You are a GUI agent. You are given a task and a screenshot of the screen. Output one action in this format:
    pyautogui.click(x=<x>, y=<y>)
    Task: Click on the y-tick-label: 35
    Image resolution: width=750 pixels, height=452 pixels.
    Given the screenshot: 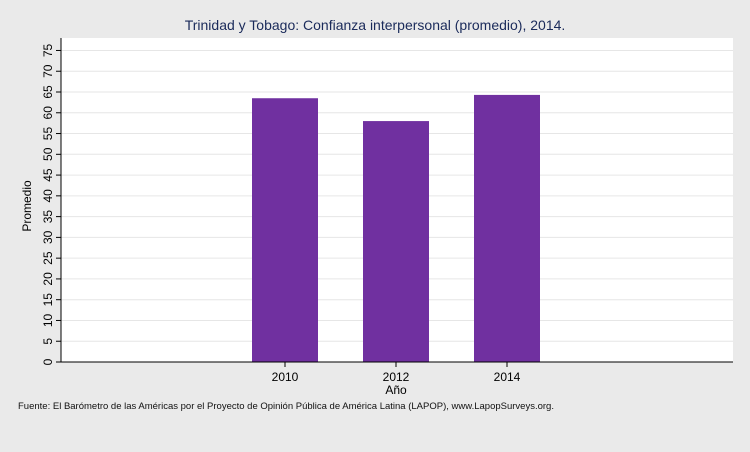 What is the action you would take?
    pyautogui.click(x=48, y=217)
    